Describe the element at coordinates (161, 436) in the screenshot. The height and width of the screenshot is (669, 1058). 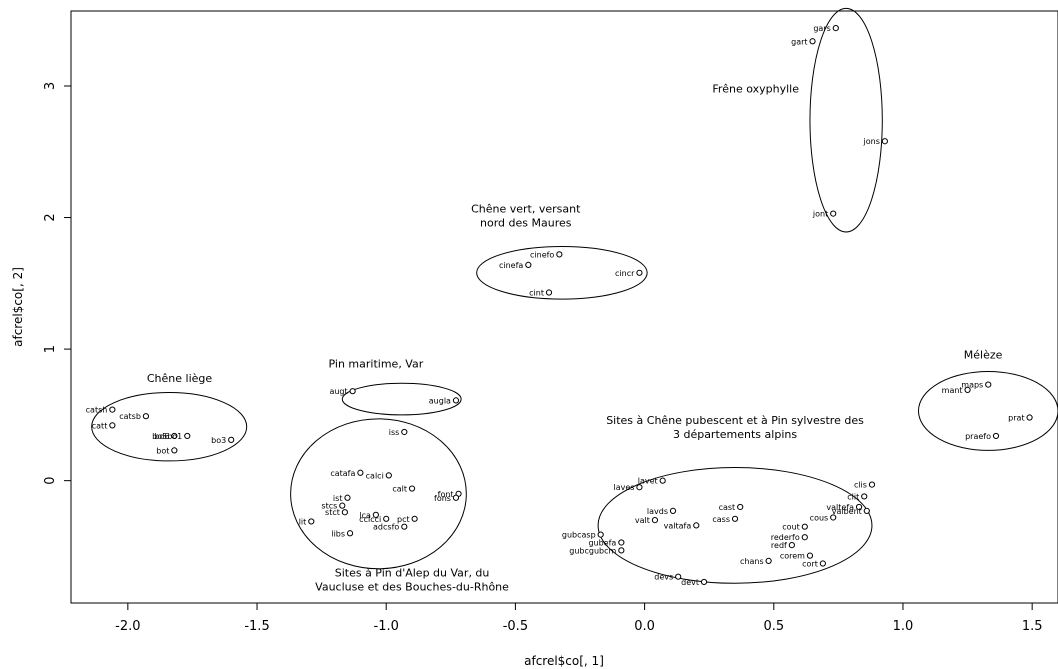
I see `point-label: bo6` at that location.